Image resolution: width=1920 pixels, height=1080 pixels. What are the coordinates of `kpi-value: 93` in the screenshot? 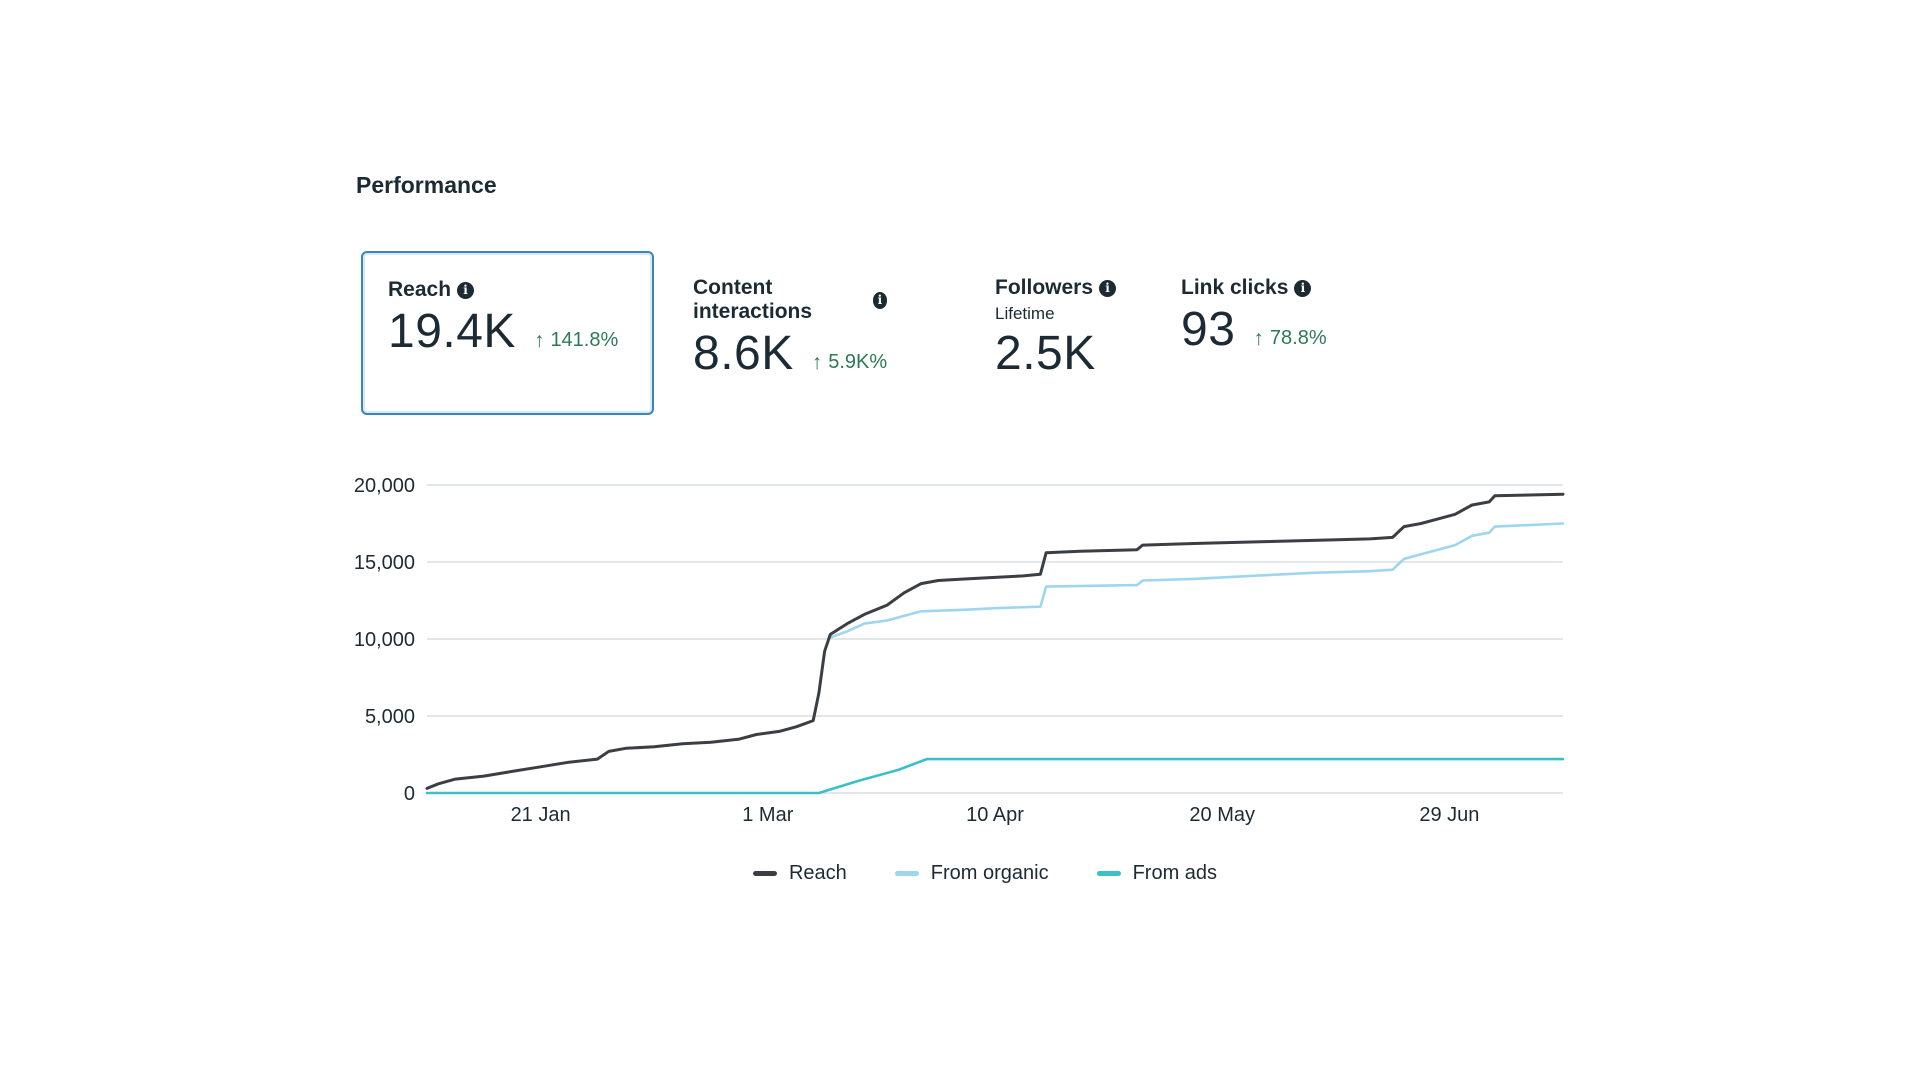 It's located at (1208, 329).